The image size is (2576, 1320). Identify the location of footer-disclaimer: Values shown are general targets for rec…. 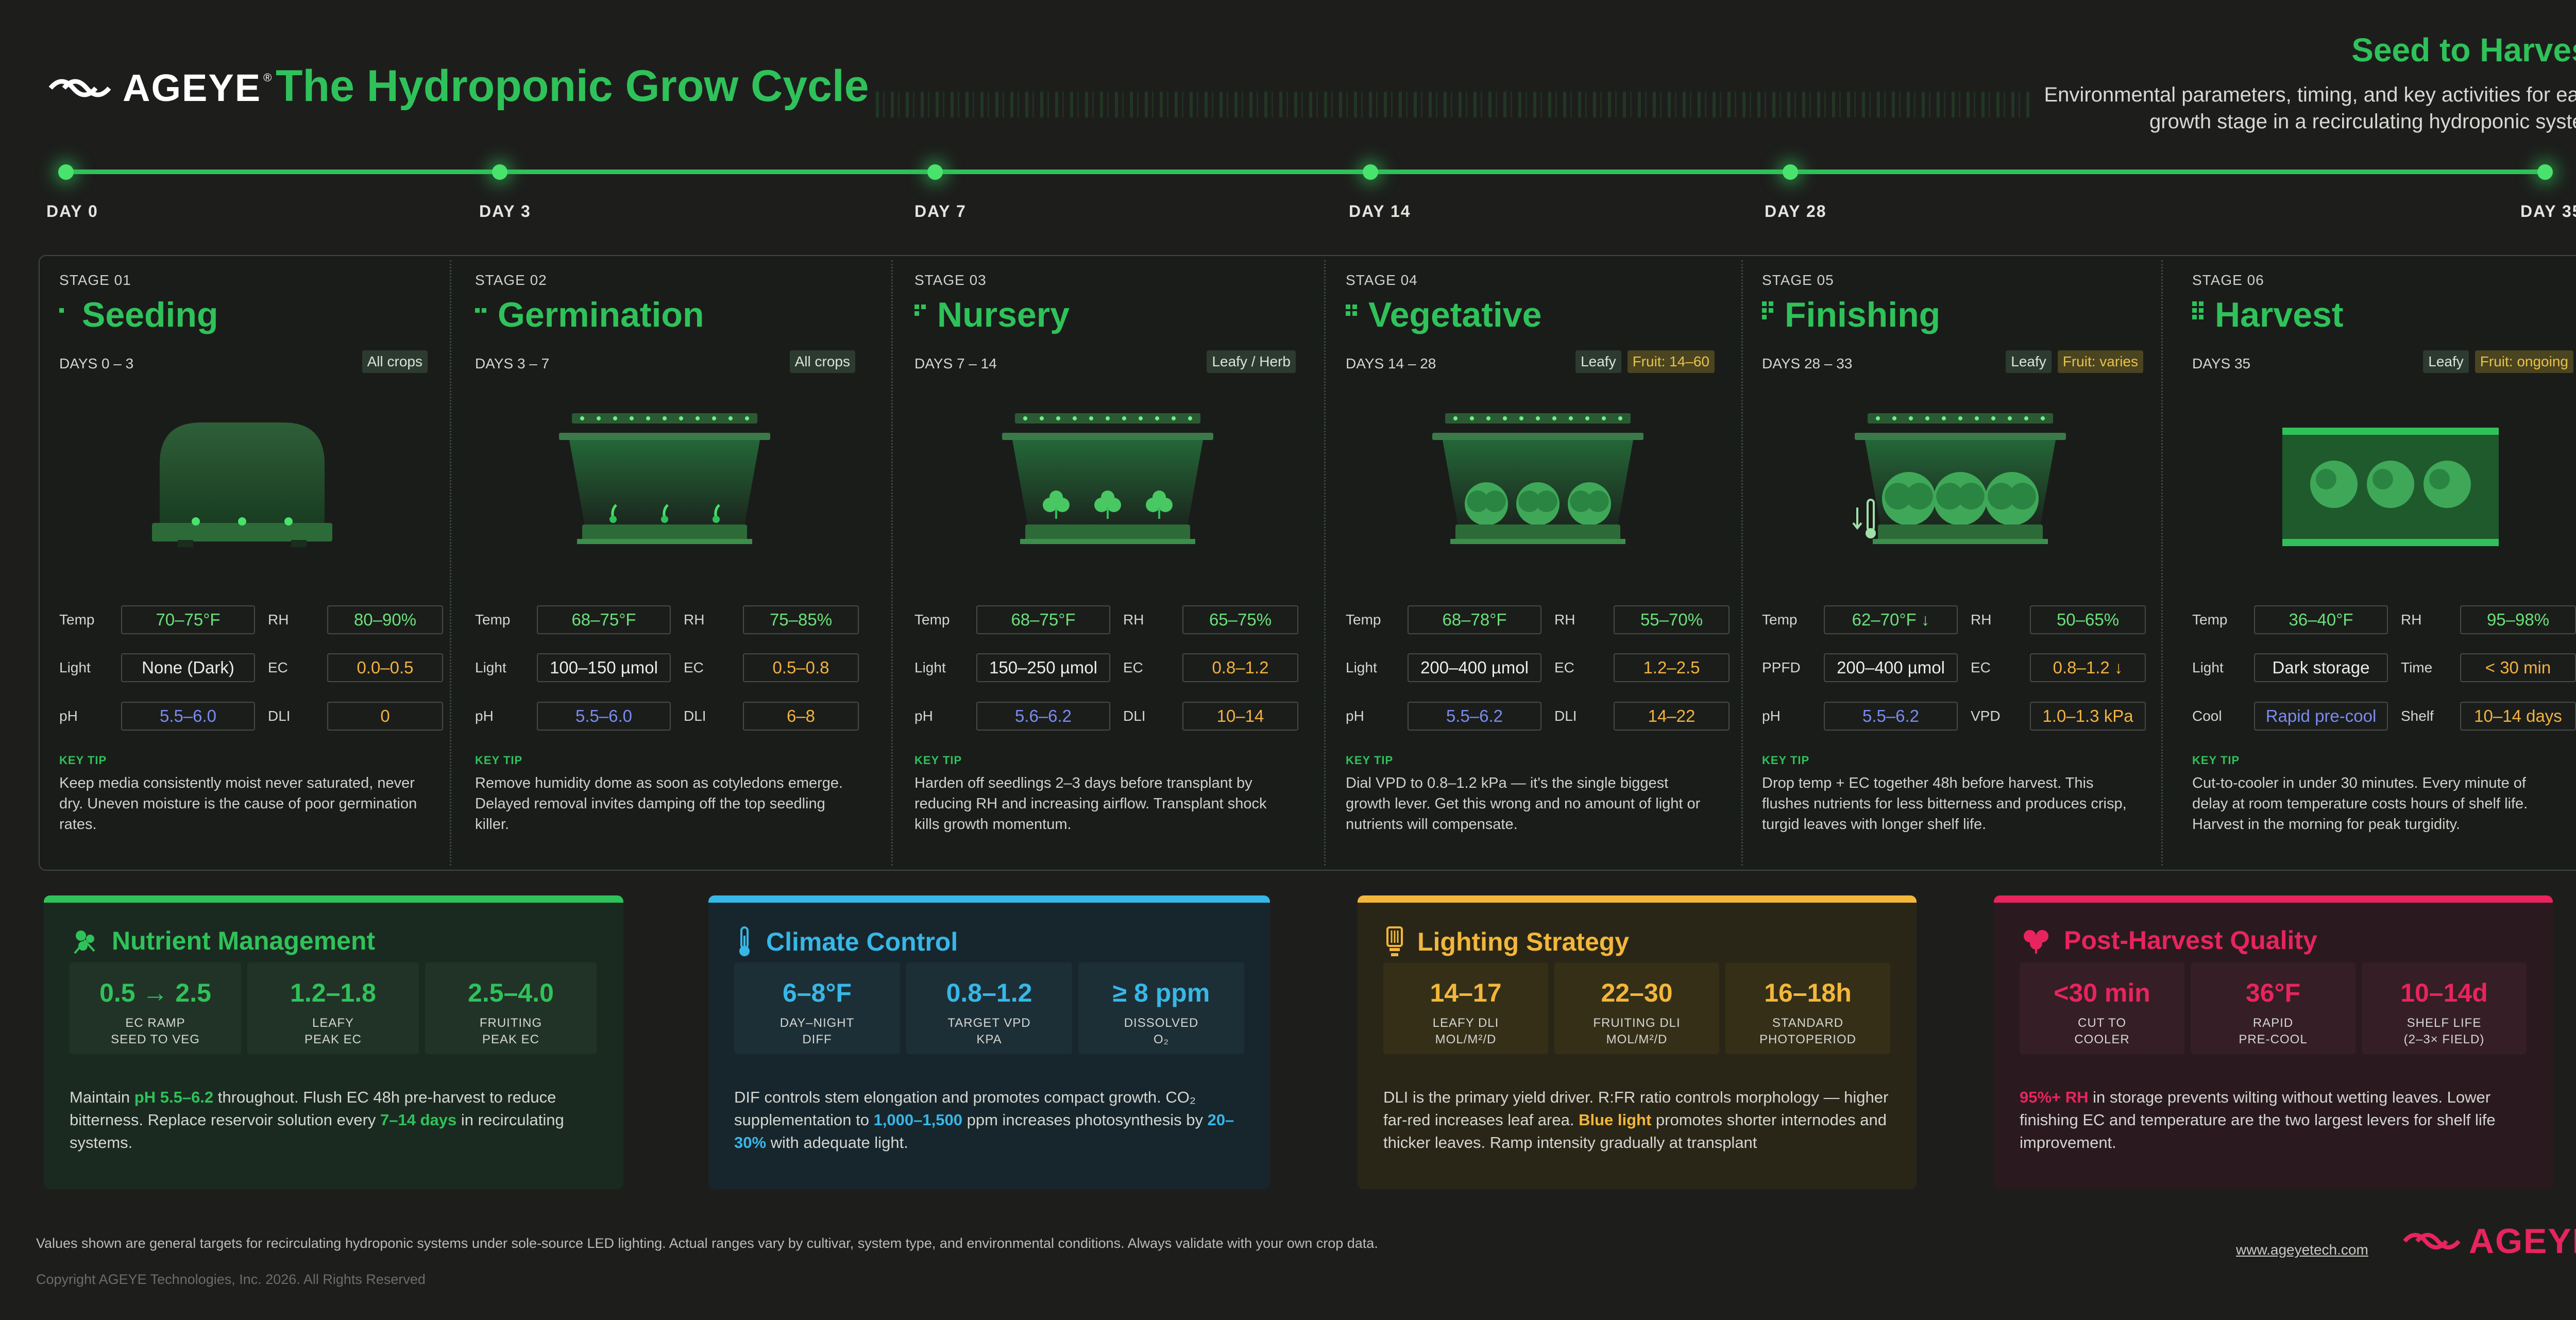
(707, 1243).